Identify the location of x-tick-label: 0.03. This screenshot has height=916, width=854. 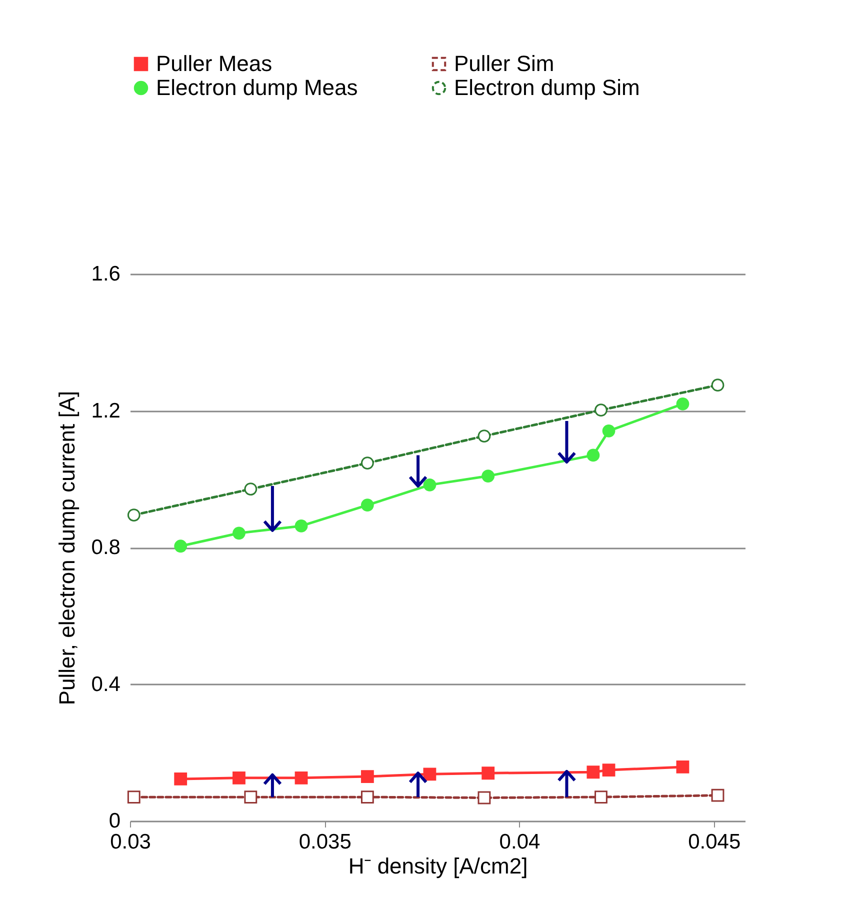
(130, 842).